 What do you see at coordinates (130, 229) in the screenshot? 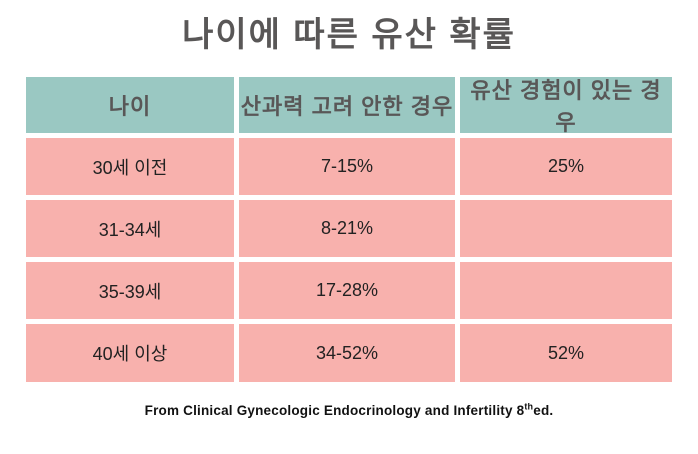
I see `table-row-1-age: 31-34세` at bounding box center [130, 229].